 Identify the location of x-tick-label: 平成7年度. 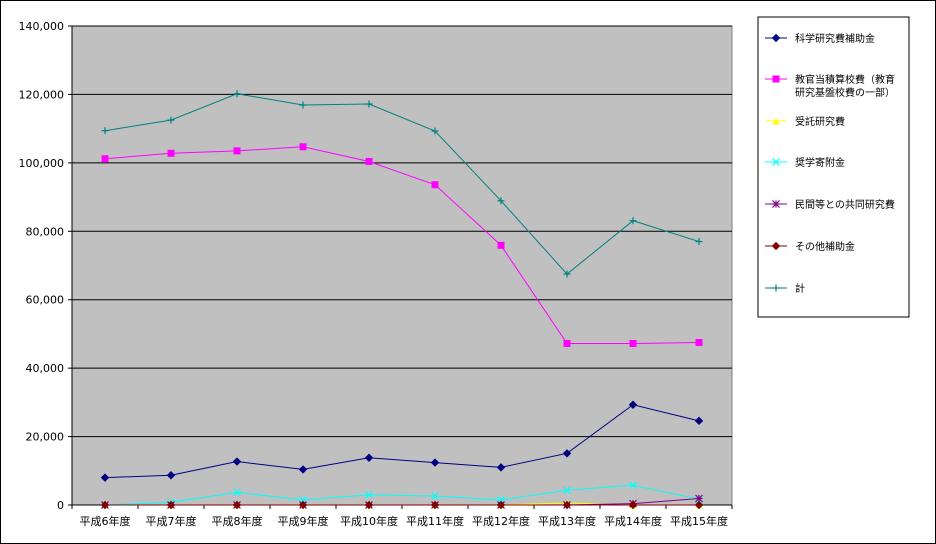
(171, 521).